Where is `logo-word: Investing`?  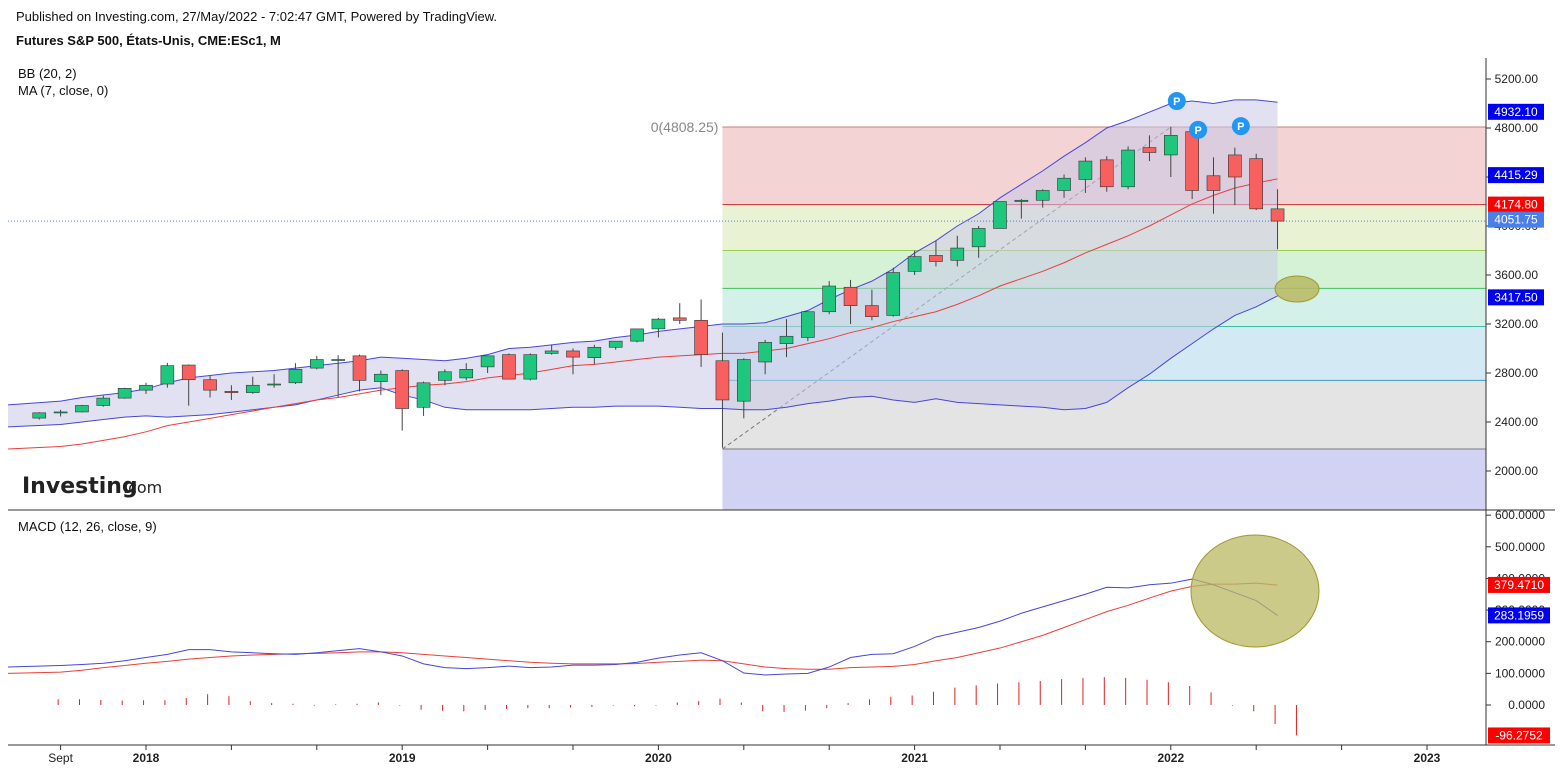 logo-word: Investing is located at coordinates (80, 486).